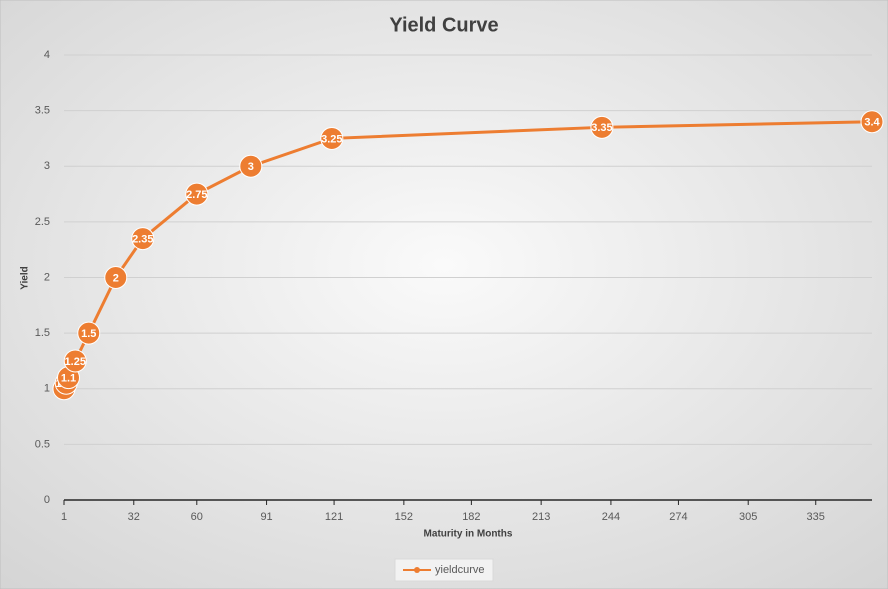 This screenshot has width=888, height=589. I want to click on data-label: 3.25, so click(331, 139).